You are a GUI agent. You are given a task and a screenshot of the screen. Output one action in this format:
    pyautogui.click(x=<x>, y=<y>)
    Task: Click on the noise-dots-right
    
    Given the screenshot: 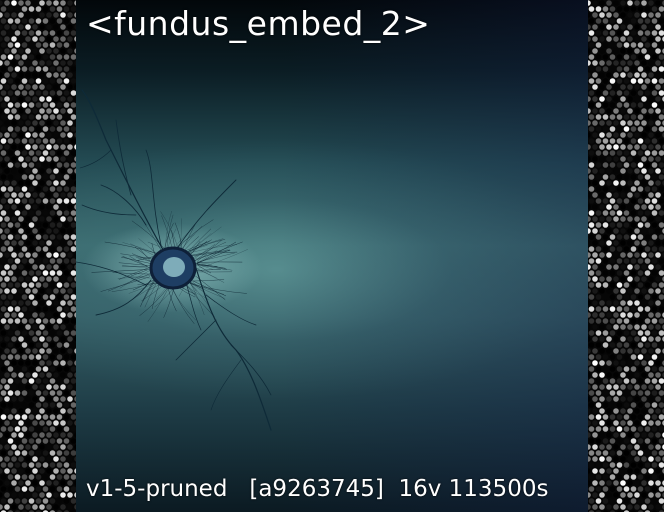 What is the action you would take?
    pyautogui.click(x=626, y=256)
    